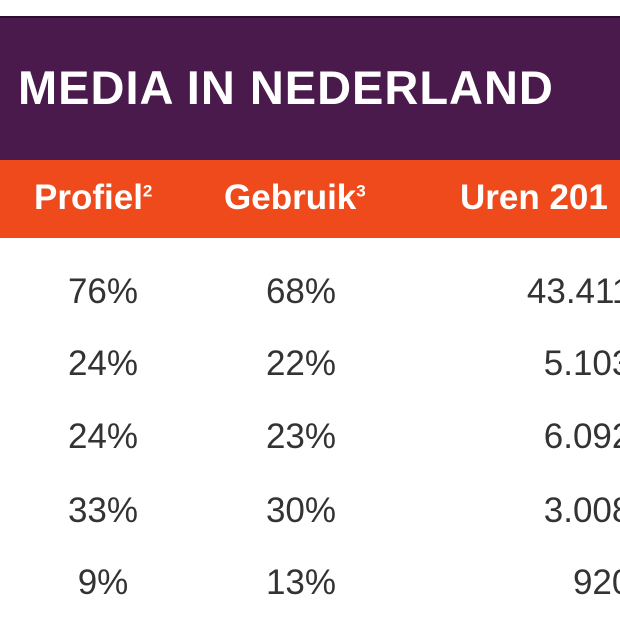  Describe the element at coordinates (88, 197) in the screenshot. I see `column-header-profiel-label: Profiel` at that location.